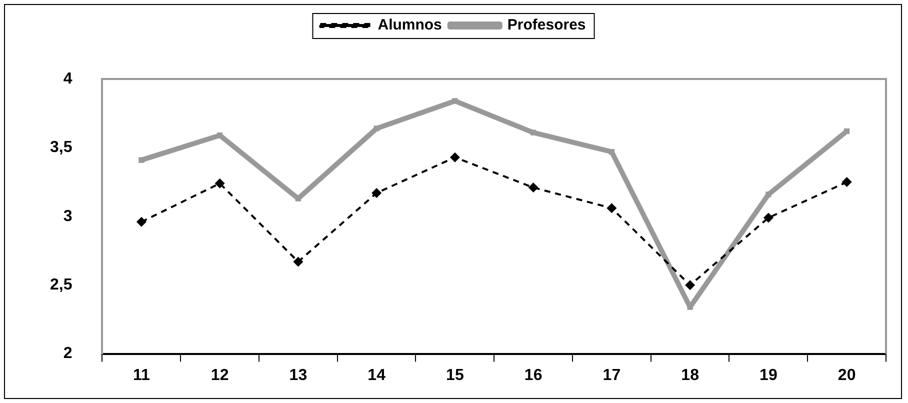 Image resolution: width=908 pixels, height=403 pixels. I want to click on y-tick-label: 2, so click(67, 353).